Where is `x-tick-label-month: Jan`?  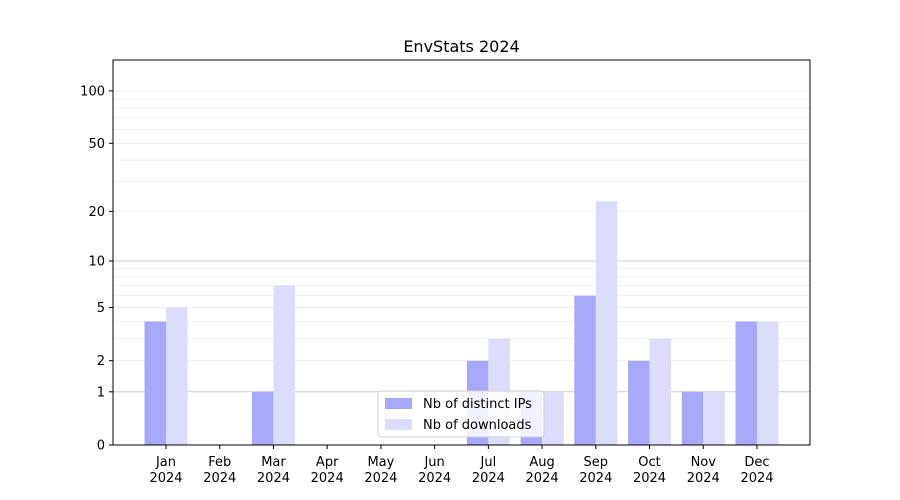
x-tick-label-month: Jan is located at coordinates (165, 462).